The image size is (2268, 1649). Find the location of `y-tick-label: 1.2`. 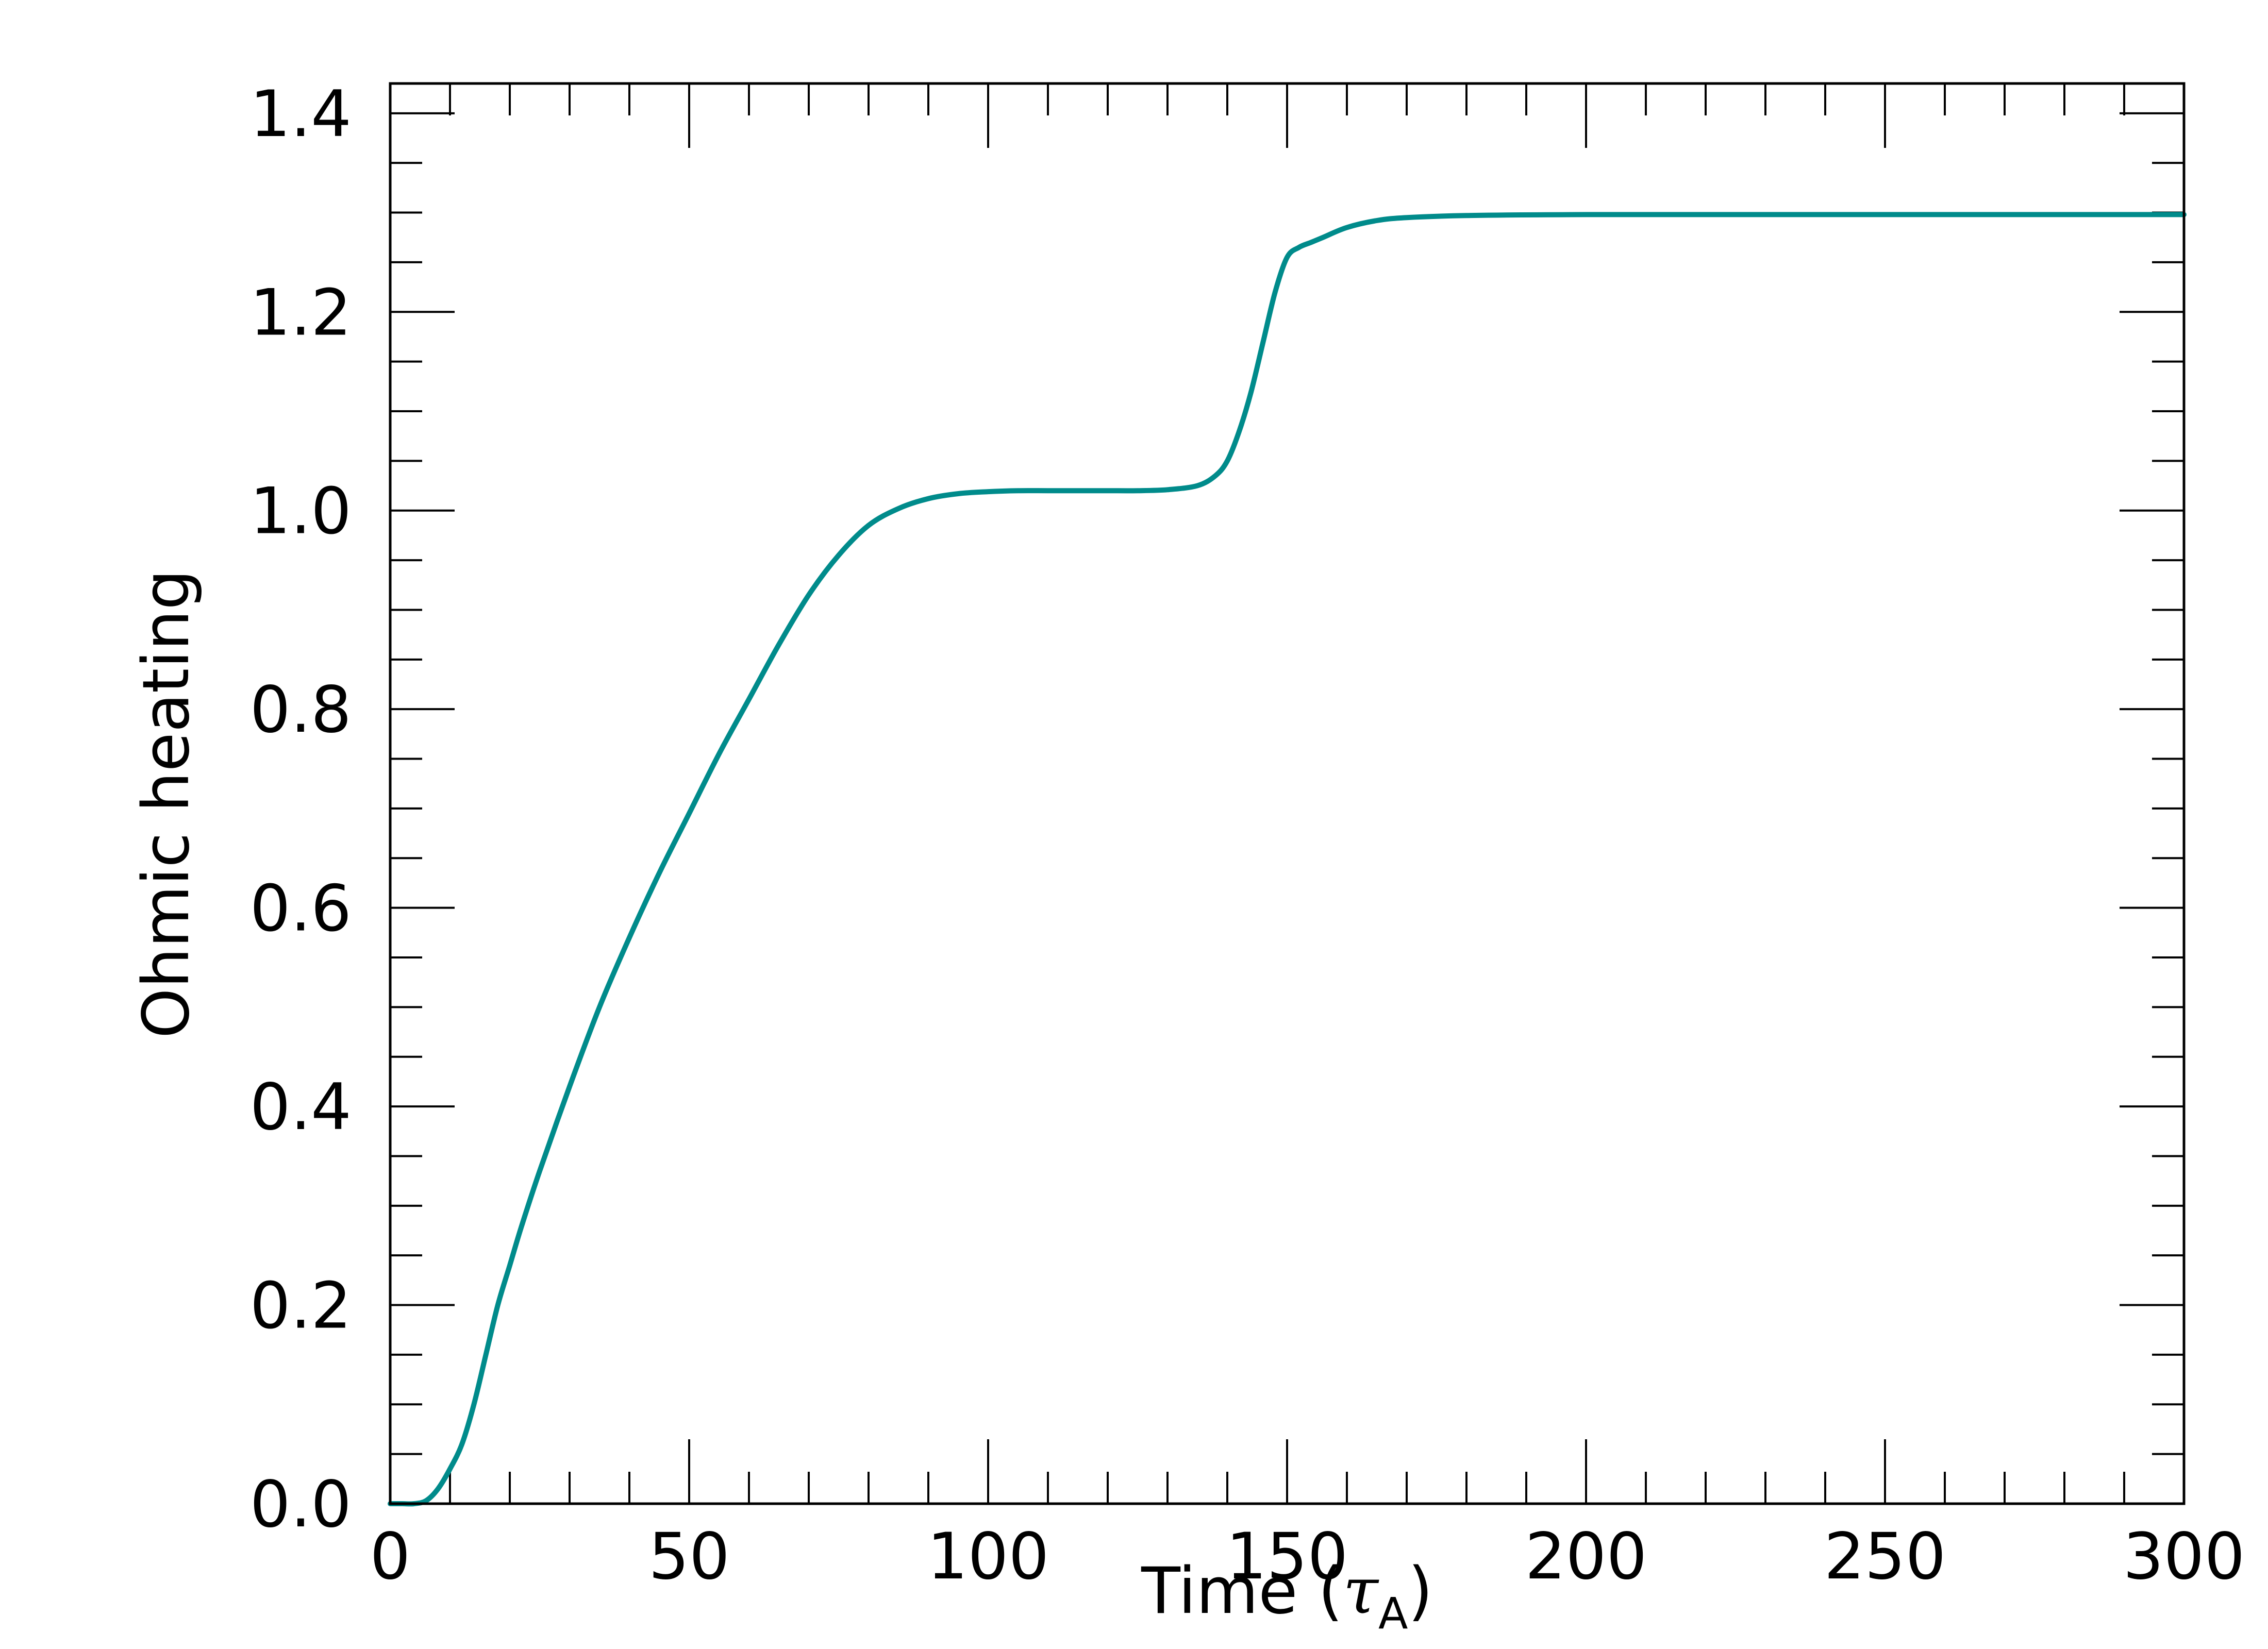

y-tick-label: 1.2 is located at coordinates (301, 313).